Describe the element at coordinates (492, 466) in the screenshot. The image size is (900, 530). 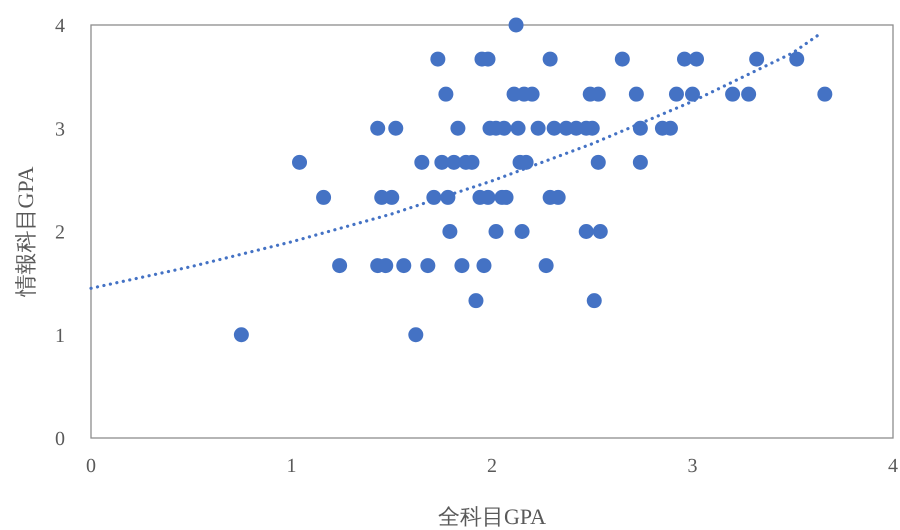
I see `x-tick-label: 2` at that location.